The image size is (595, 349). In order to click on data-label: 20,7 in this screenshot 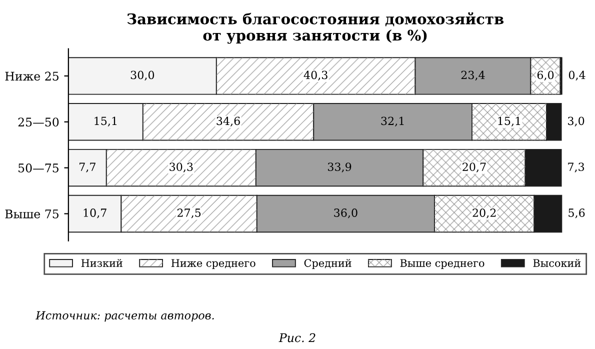, I will do `click(474, 167)`.